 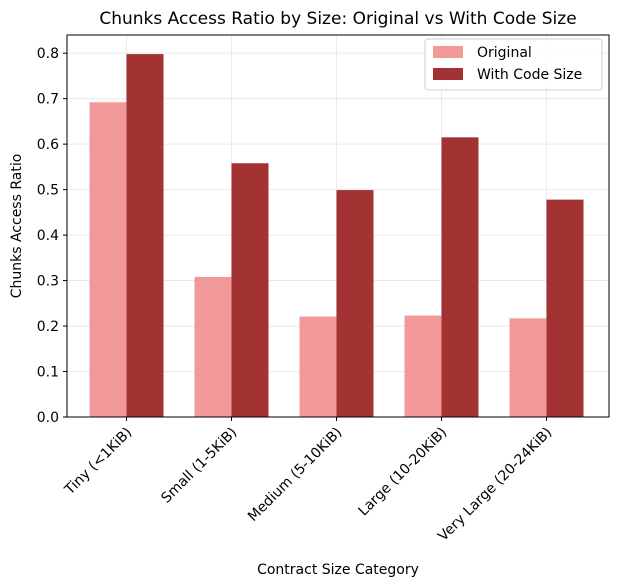 I want to click on y-axis: 0.0 0.1 0.2 0.3 0.4 0.5 0.6 0.7 0.8, so click(x=52, y=236).